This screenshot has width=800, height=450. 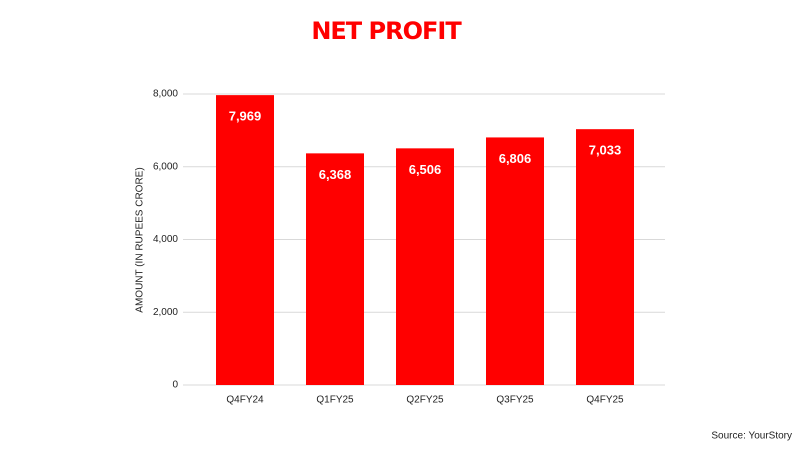 What do you see at coordinates (425, 169) in the screenshot?
I see `value-label: 6,506` at bounding box center [425, 169].